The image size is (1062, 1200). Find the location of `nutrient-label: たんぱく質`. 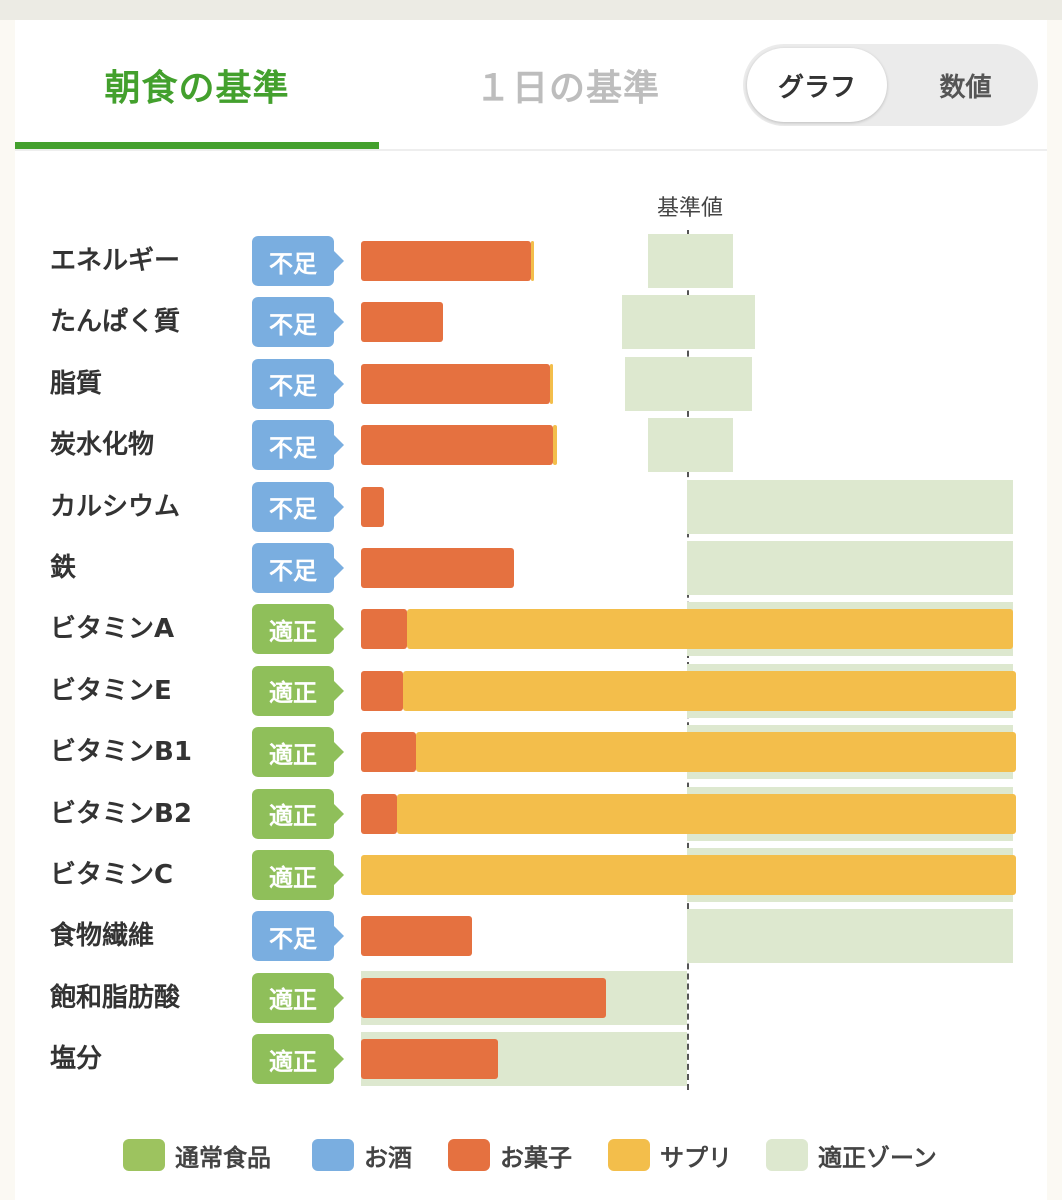

nutrient-label: たんぱく質 is located at coordinates (115, 322).